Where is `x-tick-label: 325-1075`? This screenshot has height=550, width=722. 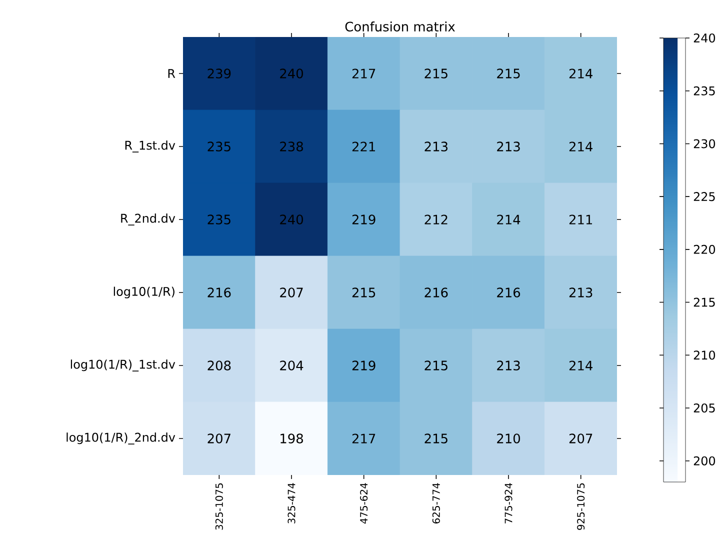
x-tick-label: 325-1075 is located at coordinates (219, 506).